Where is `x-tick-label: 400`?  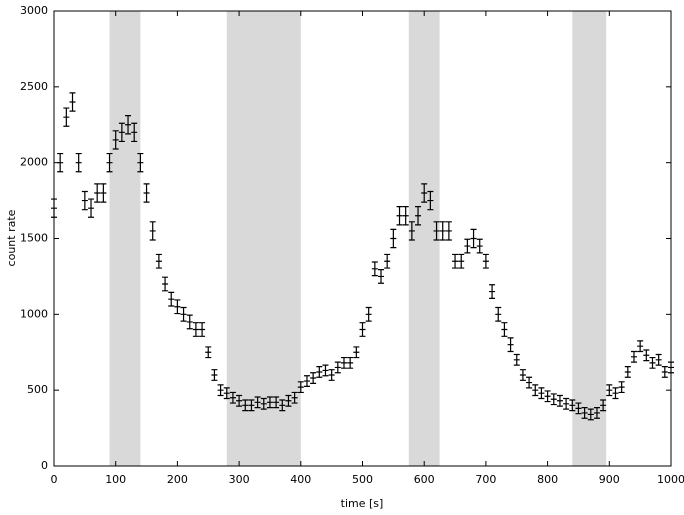 x-tick-label: 400 is located at coordinates (300, 479).